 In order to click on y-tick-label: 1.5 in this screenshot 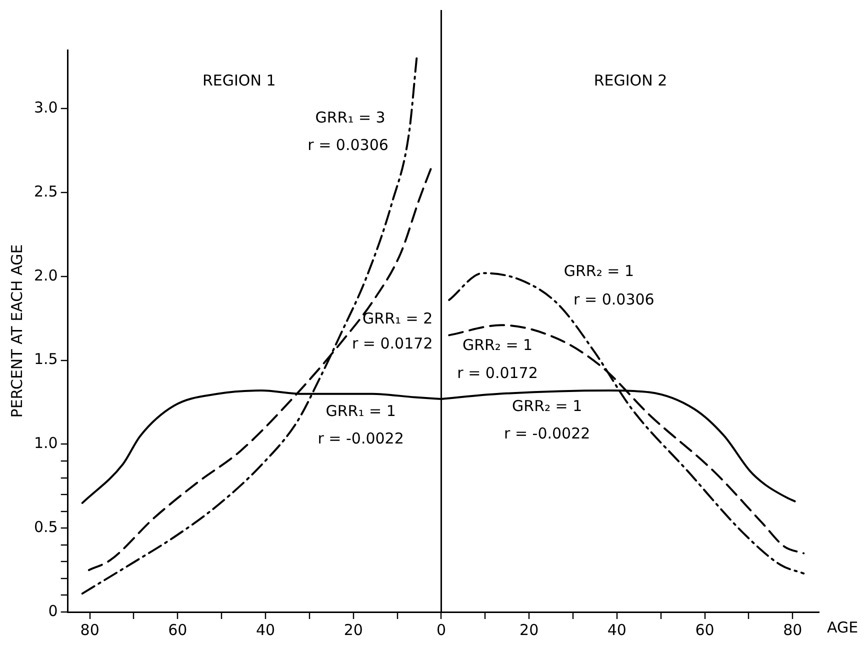, I will do `click(46, 359)`.